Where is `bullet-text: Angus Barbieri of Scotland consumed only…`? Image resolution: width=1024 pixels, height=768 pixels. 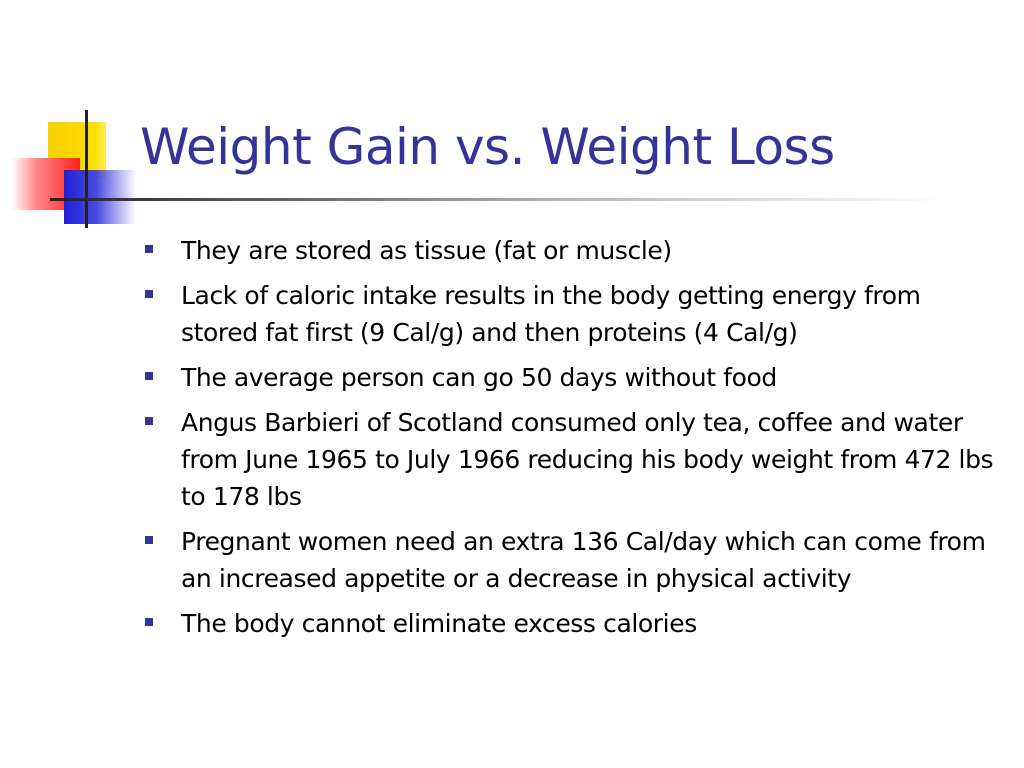 bullet-text: Angus Barbieri of Scotland consumed only… is located at coordinates (587, 459).